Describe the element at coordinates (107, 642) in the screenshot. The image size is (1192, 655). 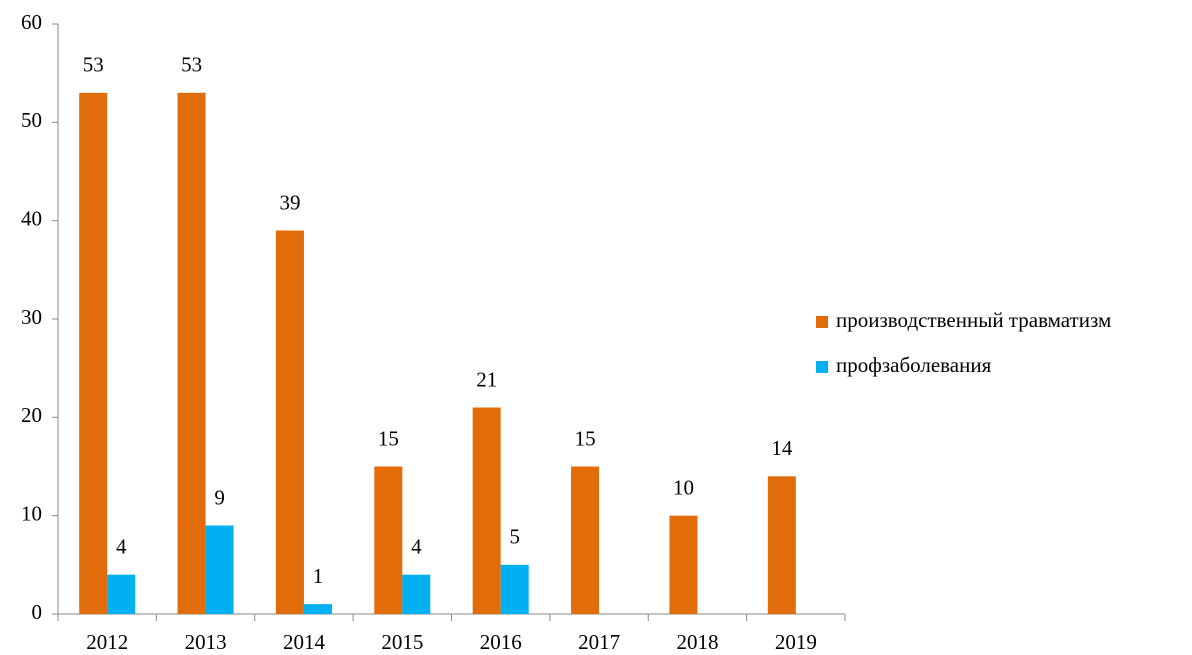
I see `x-tick-label: 2012` at that location.